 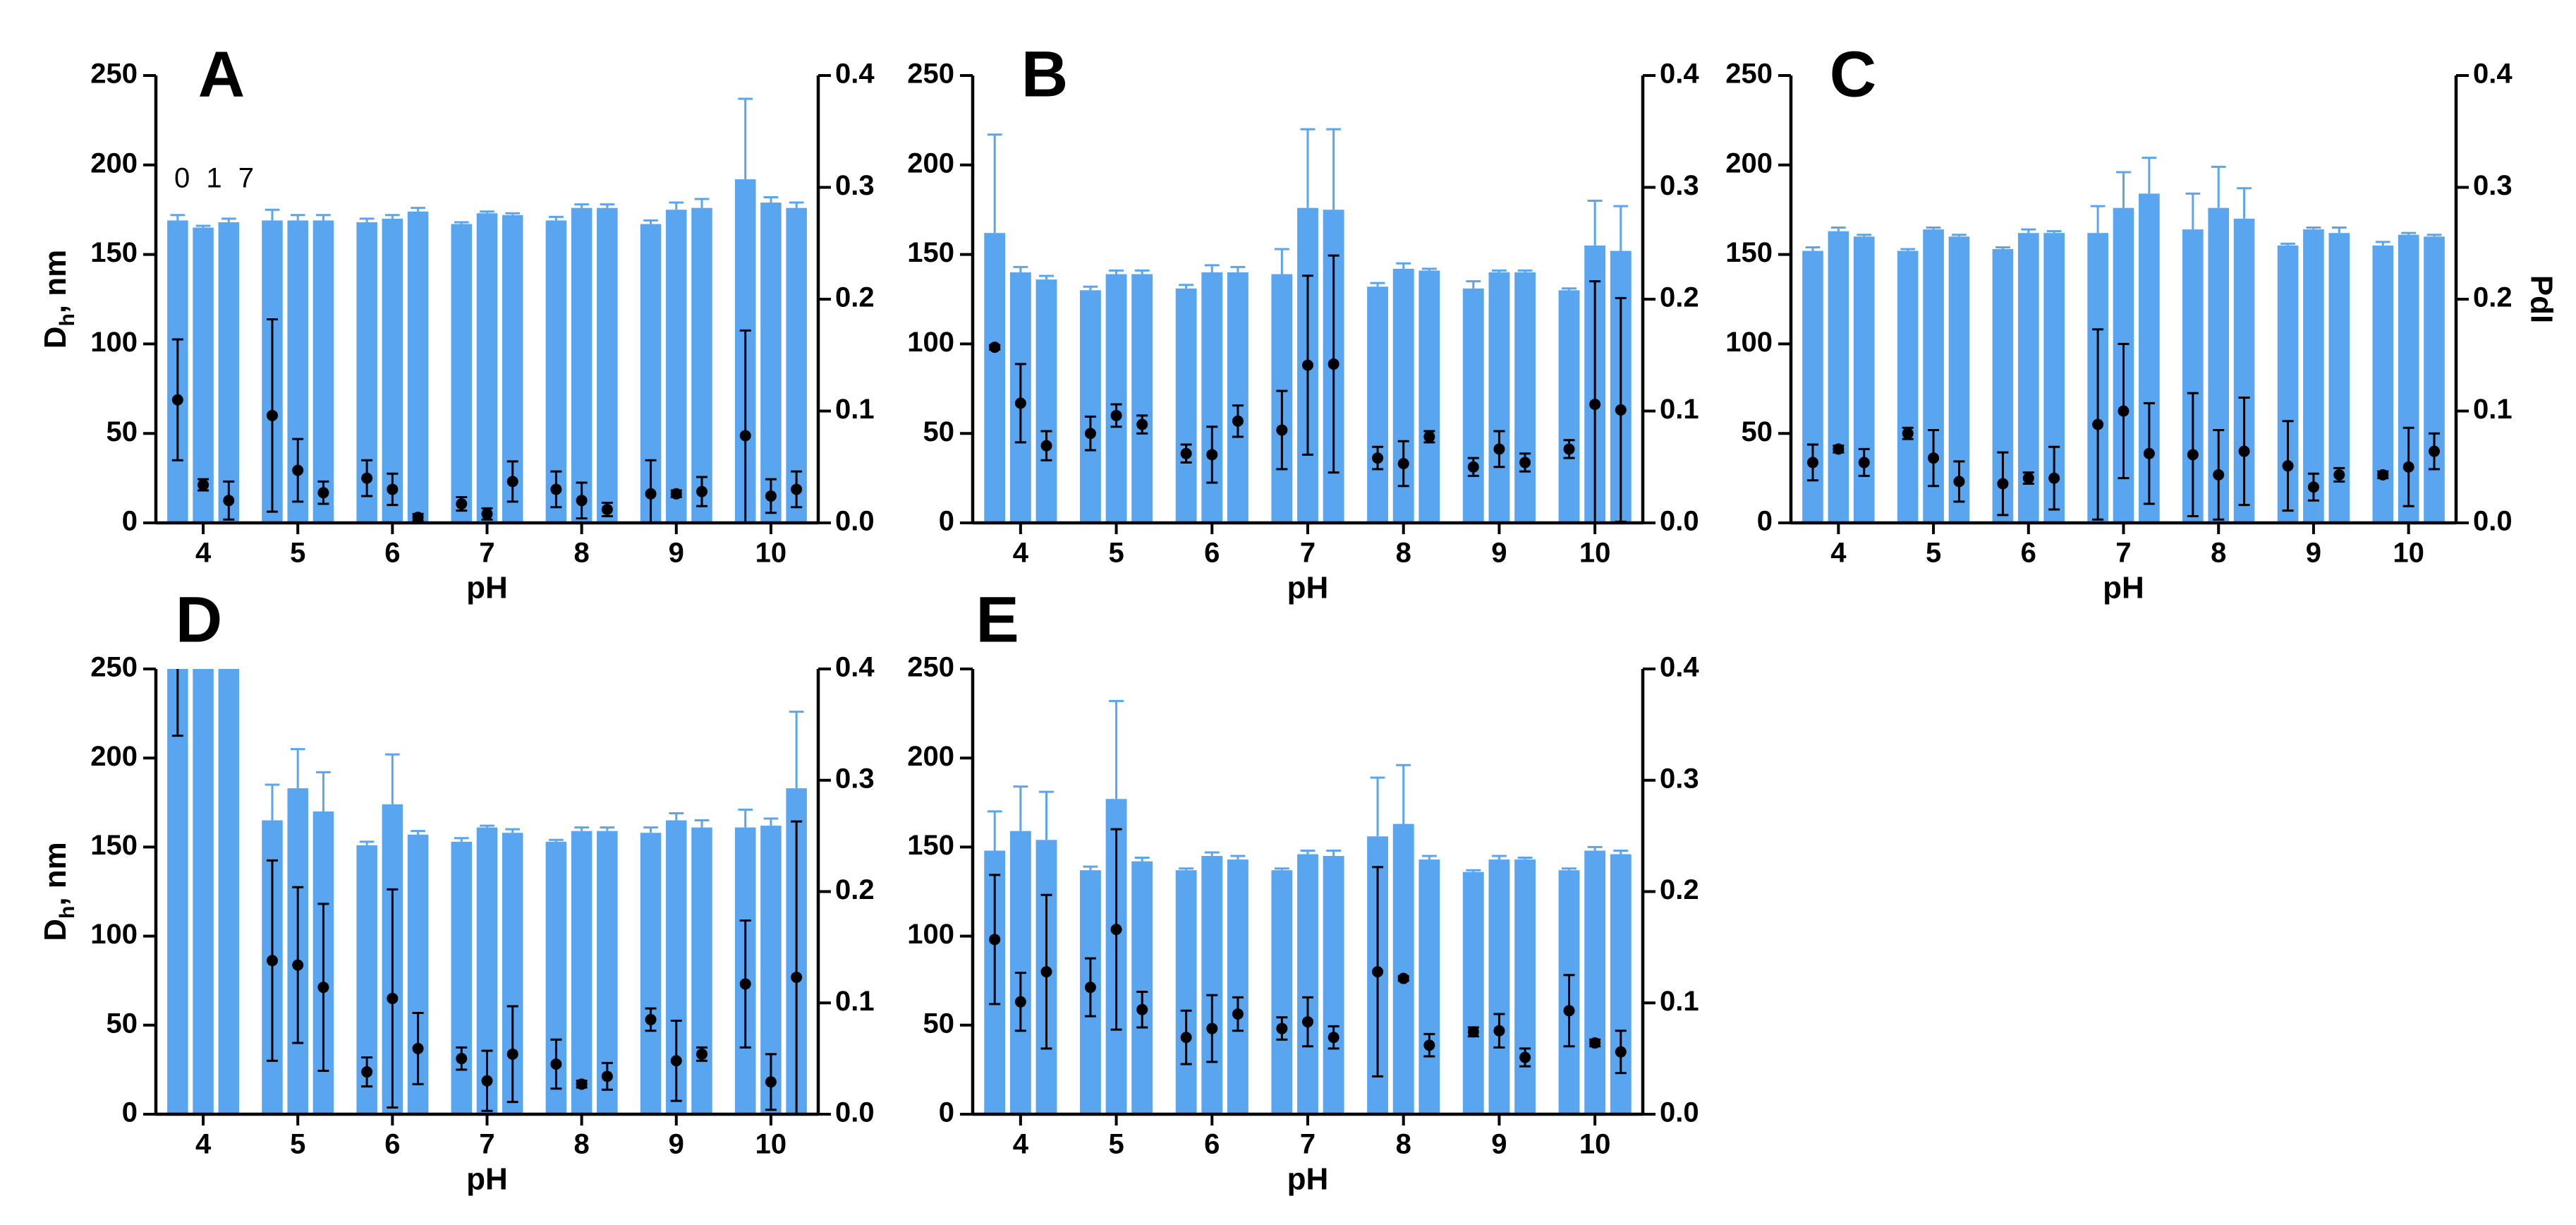 What do you see at coordinates (1679, 297) in the screenshot?
I see `y2-tick-label: 0.2` at bounding box center [1679, 297].